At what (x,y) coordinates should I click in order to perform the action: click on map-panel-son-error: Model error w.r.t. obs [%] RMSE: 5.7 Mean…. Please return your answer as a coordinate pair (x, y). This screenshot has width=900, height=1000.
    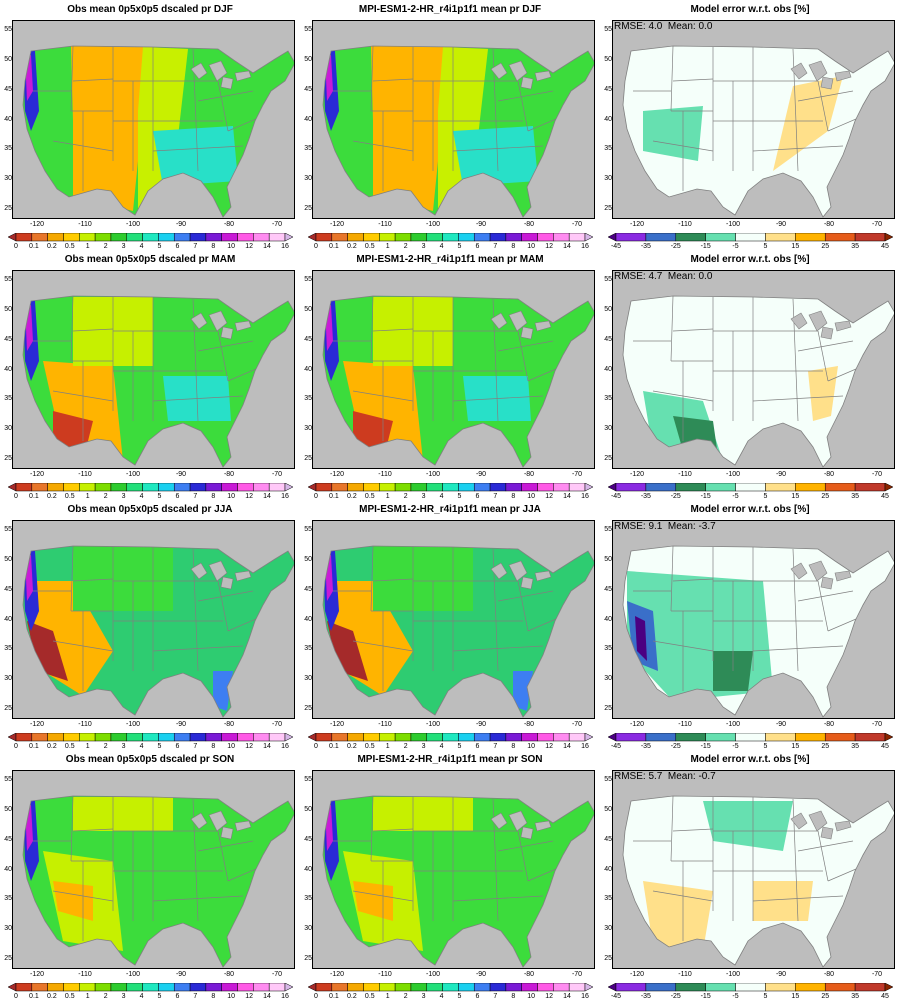
    Looking at the image, I should click on (750, 875).